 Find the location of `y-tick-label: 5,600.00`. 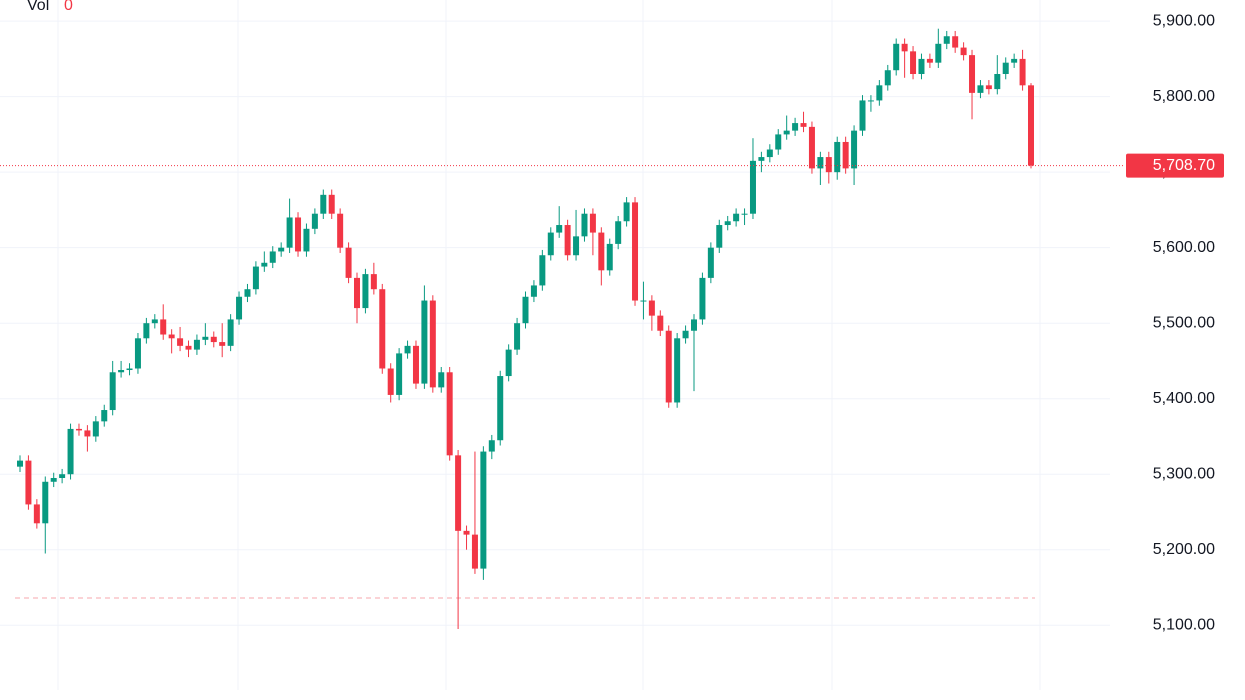

y-tick-label: 5,600.00 is located at coordinates (1184, 247).